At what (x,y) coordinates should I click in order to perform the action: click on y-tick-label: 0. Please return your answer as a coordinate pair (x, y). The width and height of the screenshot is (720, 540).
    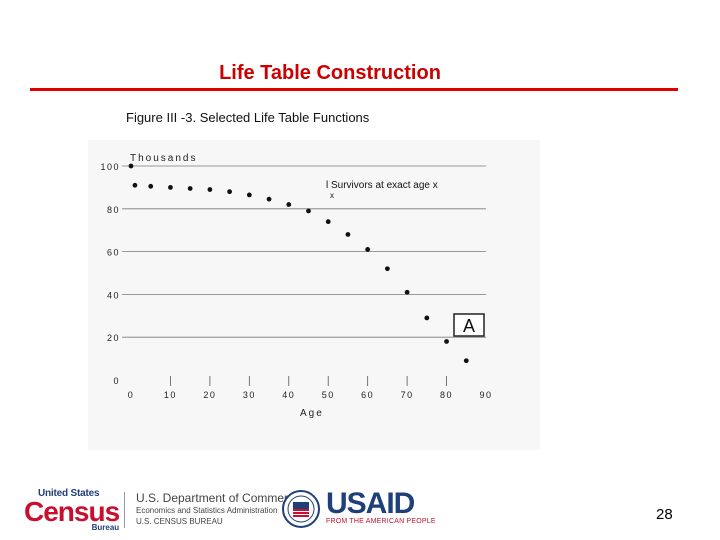
    Looking at the image, I should click on (116, 381).